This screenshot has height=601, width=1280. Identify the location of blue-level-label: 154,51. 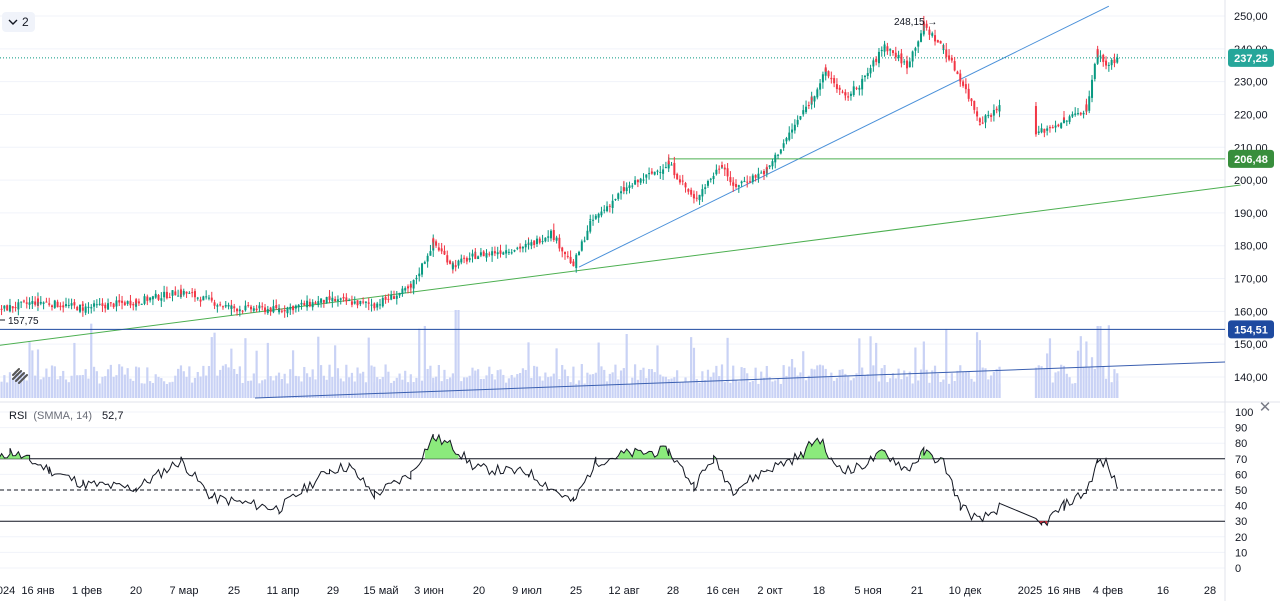
(1251, 329).